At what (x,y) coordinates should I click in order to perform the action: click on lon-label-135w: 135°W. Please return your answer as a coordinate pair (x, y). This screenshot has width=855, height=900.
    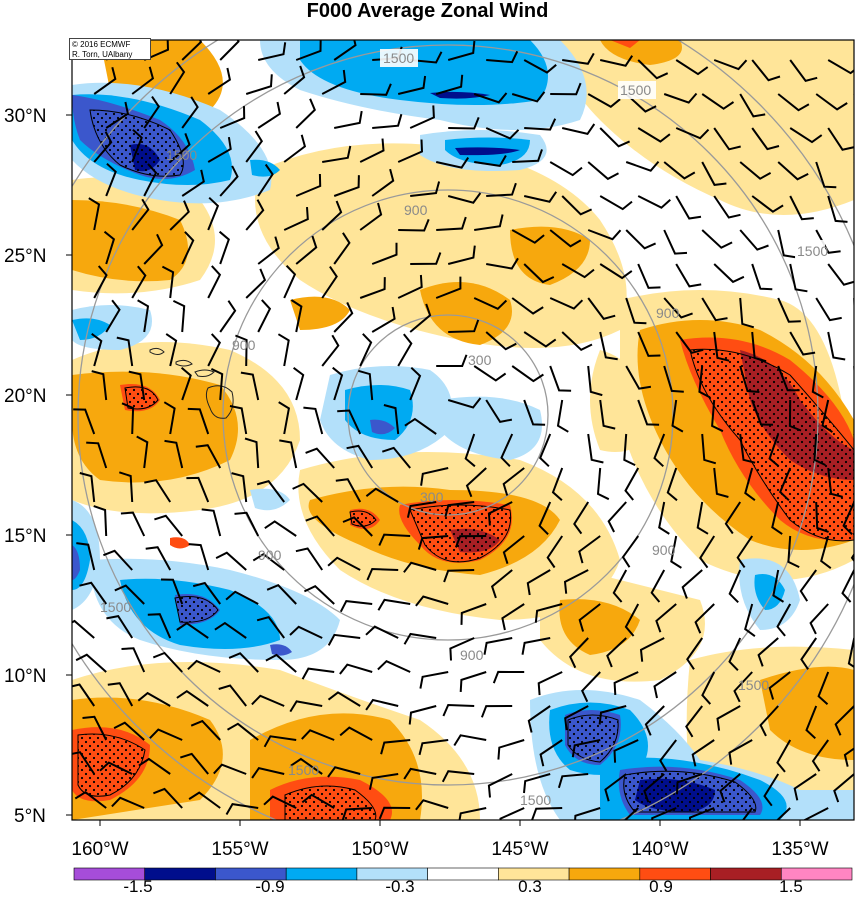
    Looking at the image, I should click on (799, 849).